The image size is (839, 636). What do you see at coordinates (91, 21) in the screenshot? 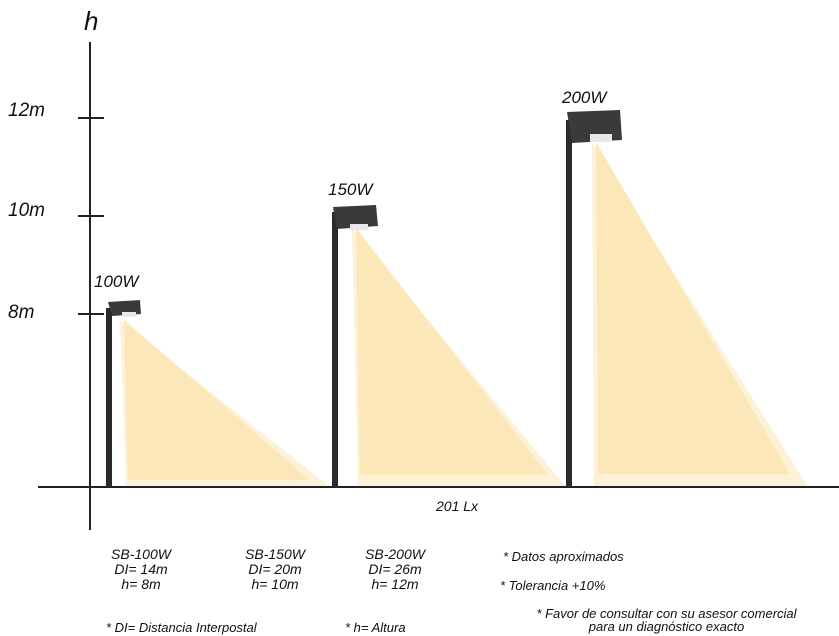
I see `y-axis-label: h` at bounding box center [91, 21].